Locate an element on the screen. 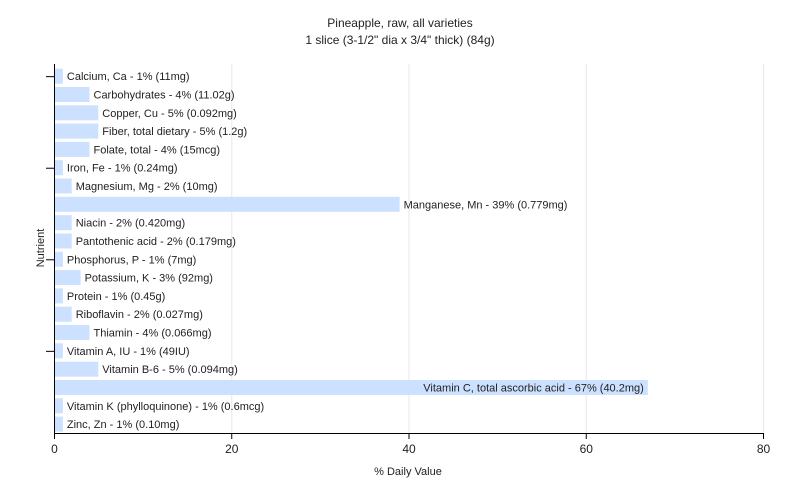 The width and height of the screenshot is (800, 500). bar-label: Pantothenic acid - 2% (0.179mg) is located at coordinates (156, 242).